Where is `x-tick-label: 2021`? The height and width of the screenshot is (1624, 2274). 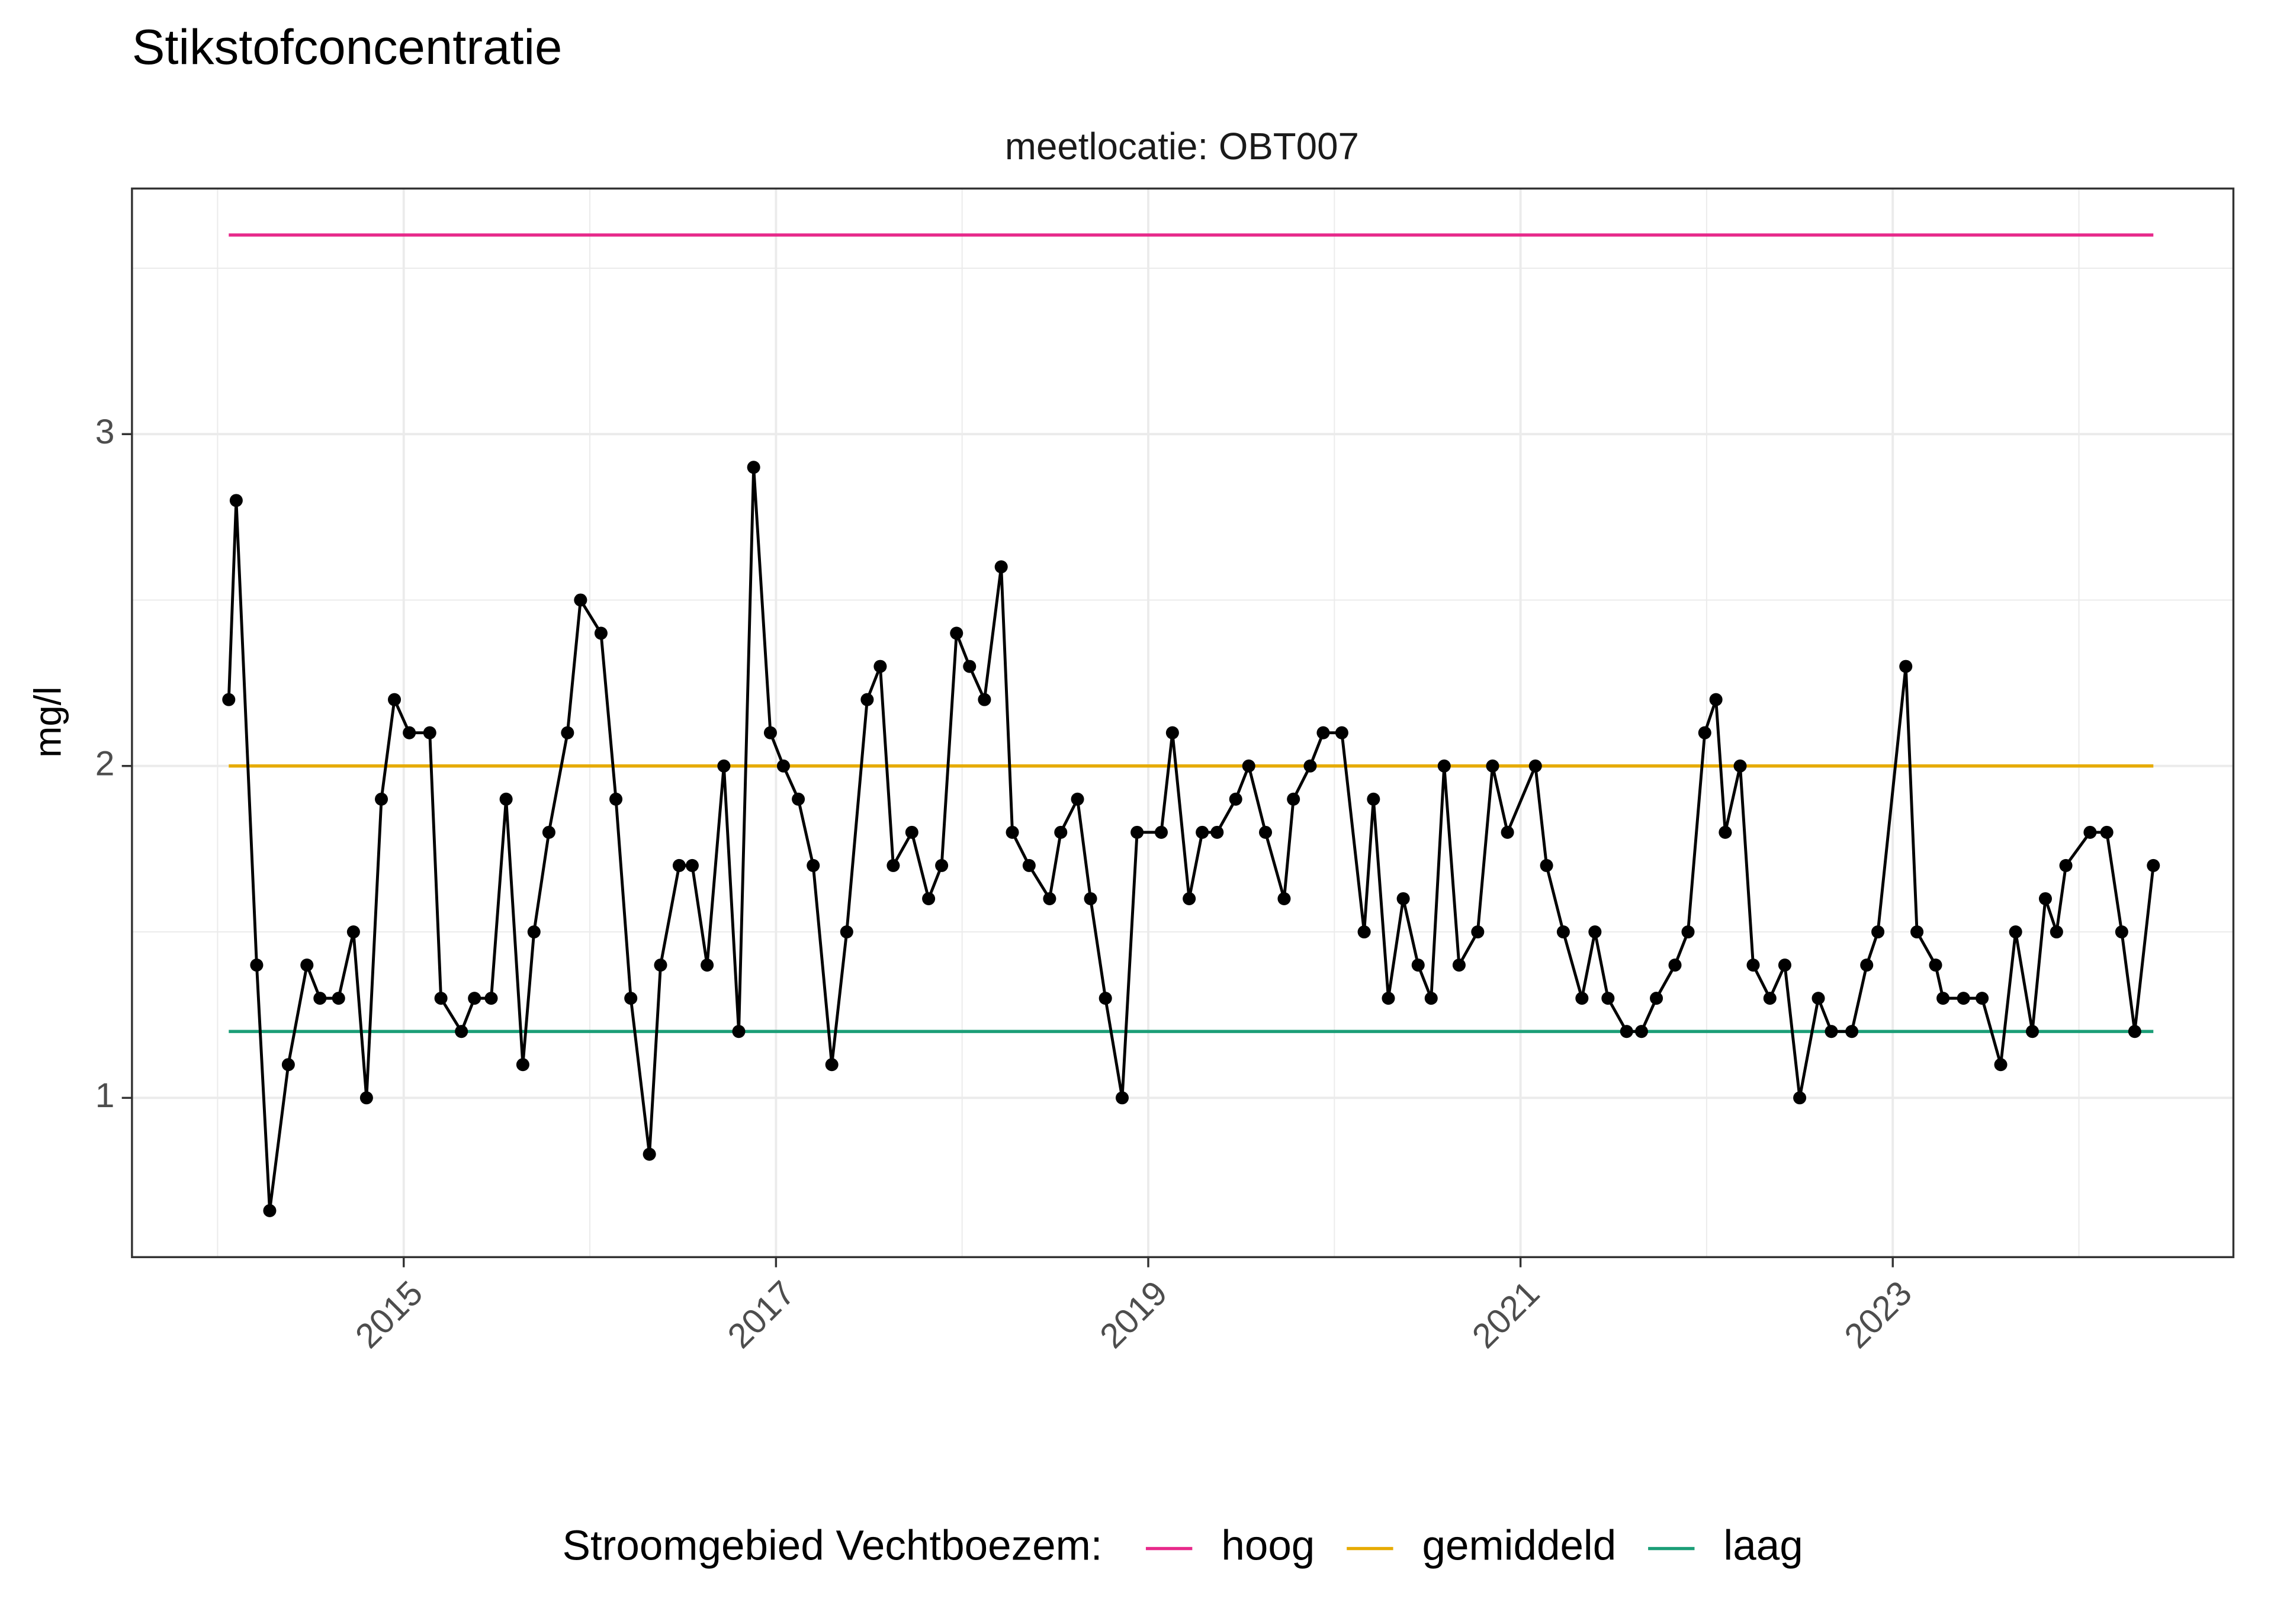 x-tick-label: 2021 is located at coordinates (1506, 1314).